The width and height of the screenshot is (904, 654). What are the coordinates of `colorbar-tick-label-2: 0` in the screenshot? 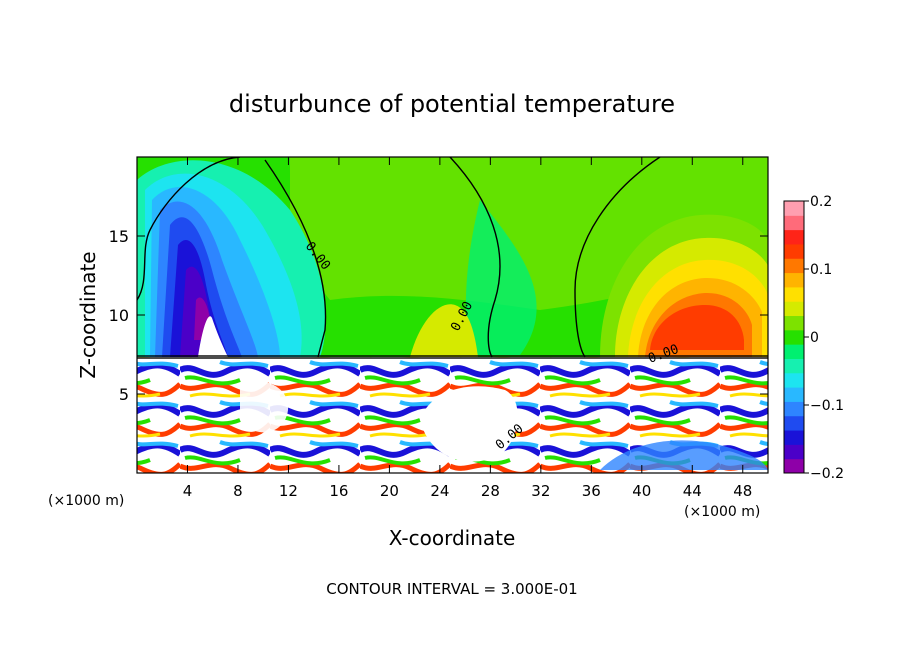 It's located at (814, 338).